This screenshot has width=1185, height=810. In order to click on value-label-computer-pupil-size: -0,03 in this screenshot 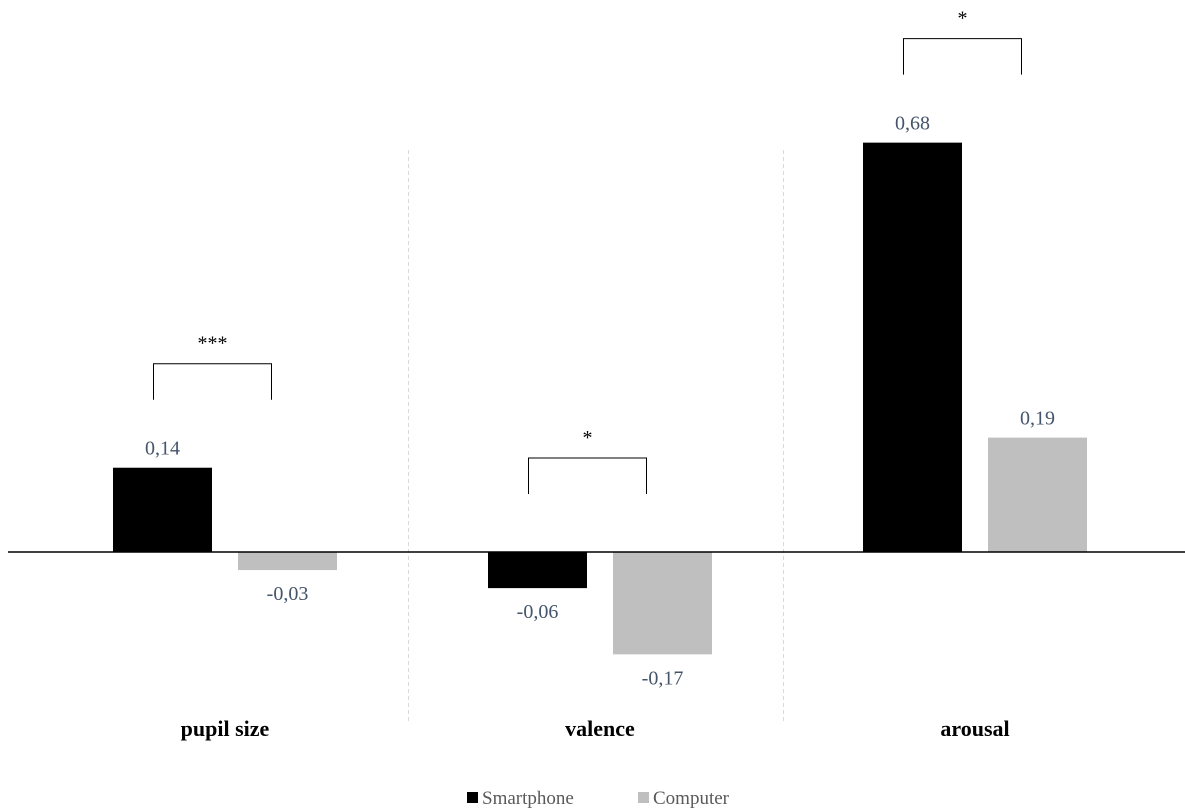, I will do `click(288, 594)`.